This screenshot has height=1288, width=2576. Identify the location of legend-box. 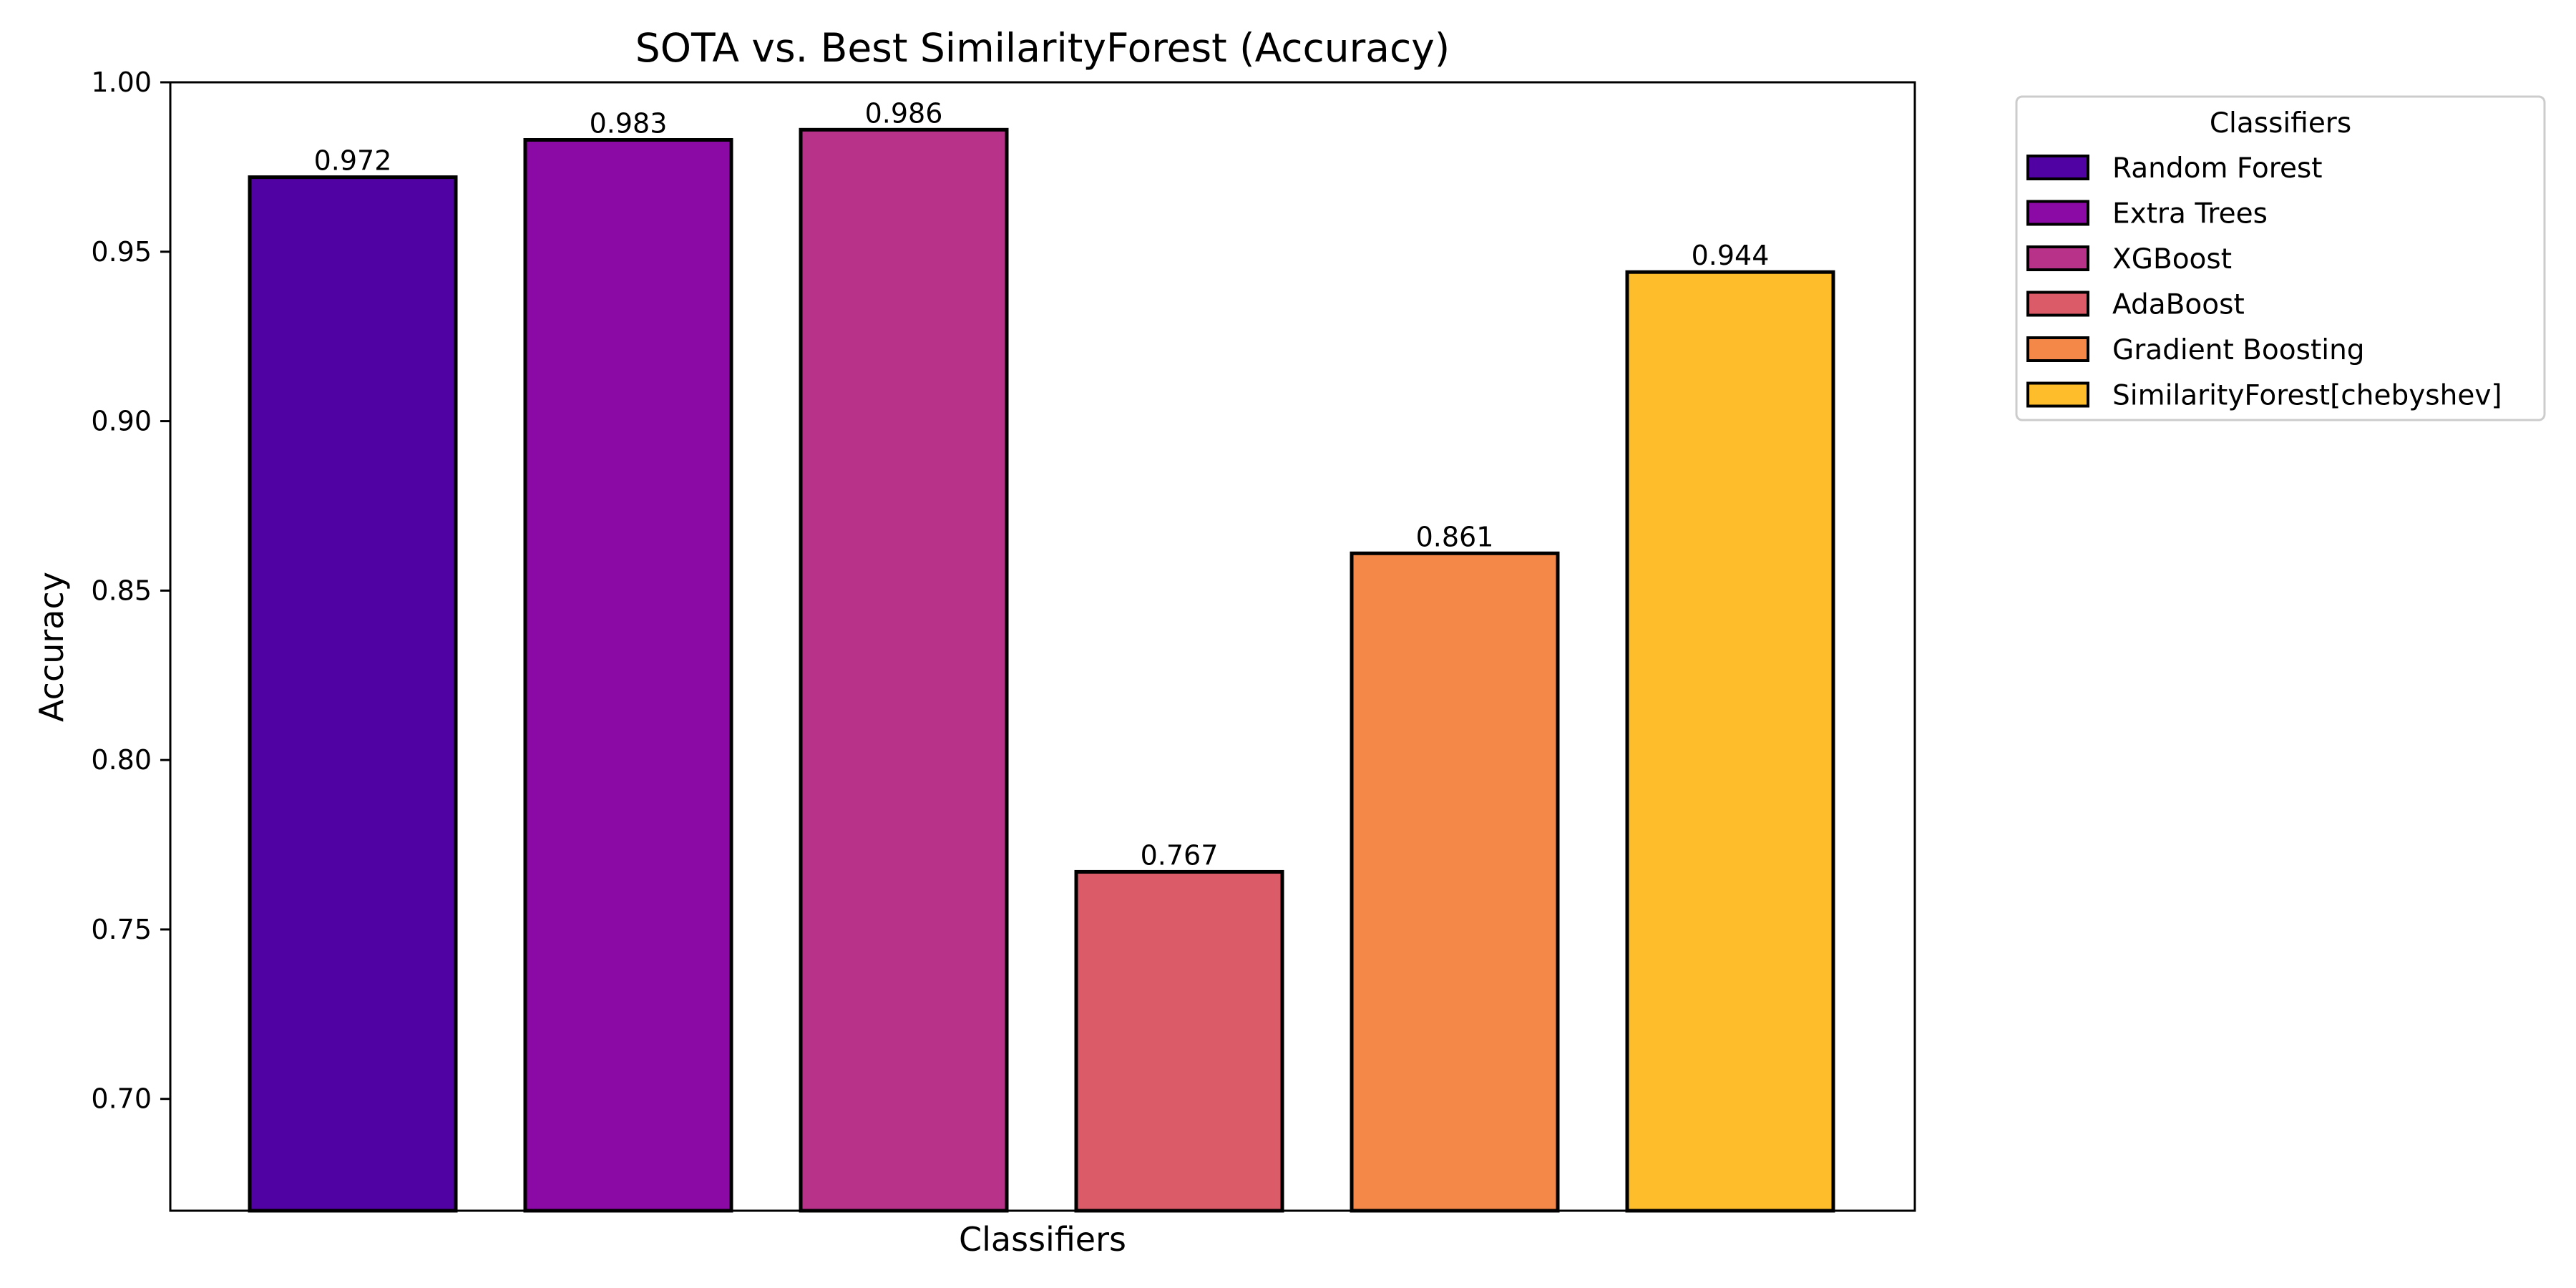
(2280, 258).